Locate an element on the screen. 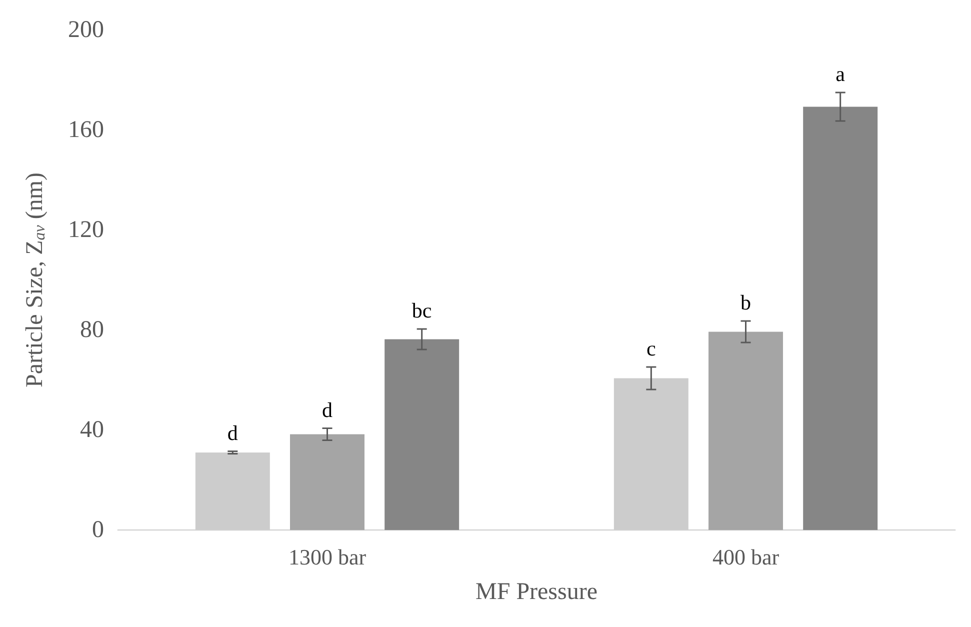 Image resolution: width=971 pixels, height=627 pixels. y-tick-label: 40 is located at coordinates (92, 430).